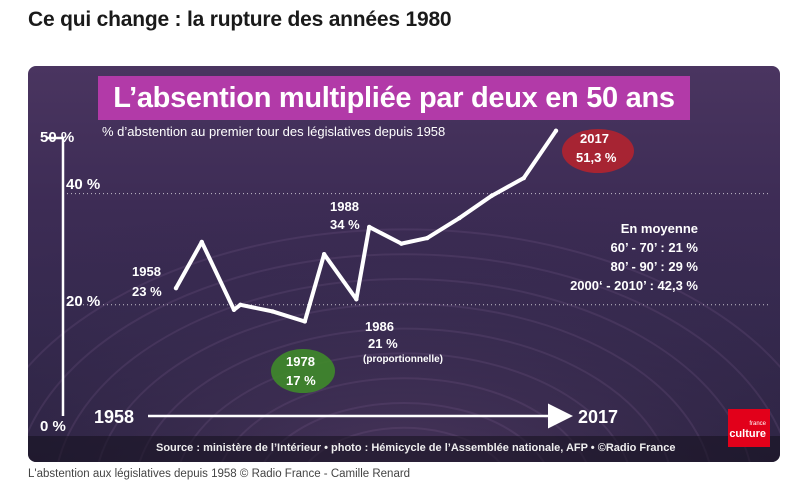 The image size is (800, 489). Describe the element at coordinates (459, 218) in the screenshot. I see `data-point-2002` at that location.